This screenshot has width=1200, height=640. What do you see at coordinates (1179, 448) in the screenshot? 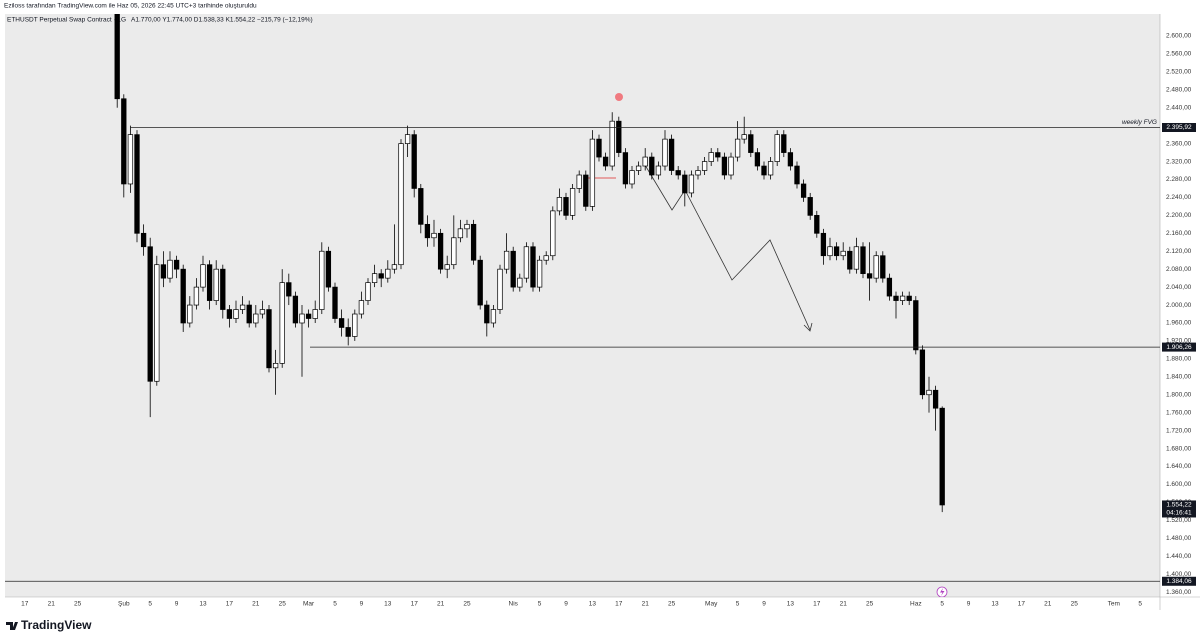
I see `y-tick-label: 1.680,00` at bounding box center [1179, 448].